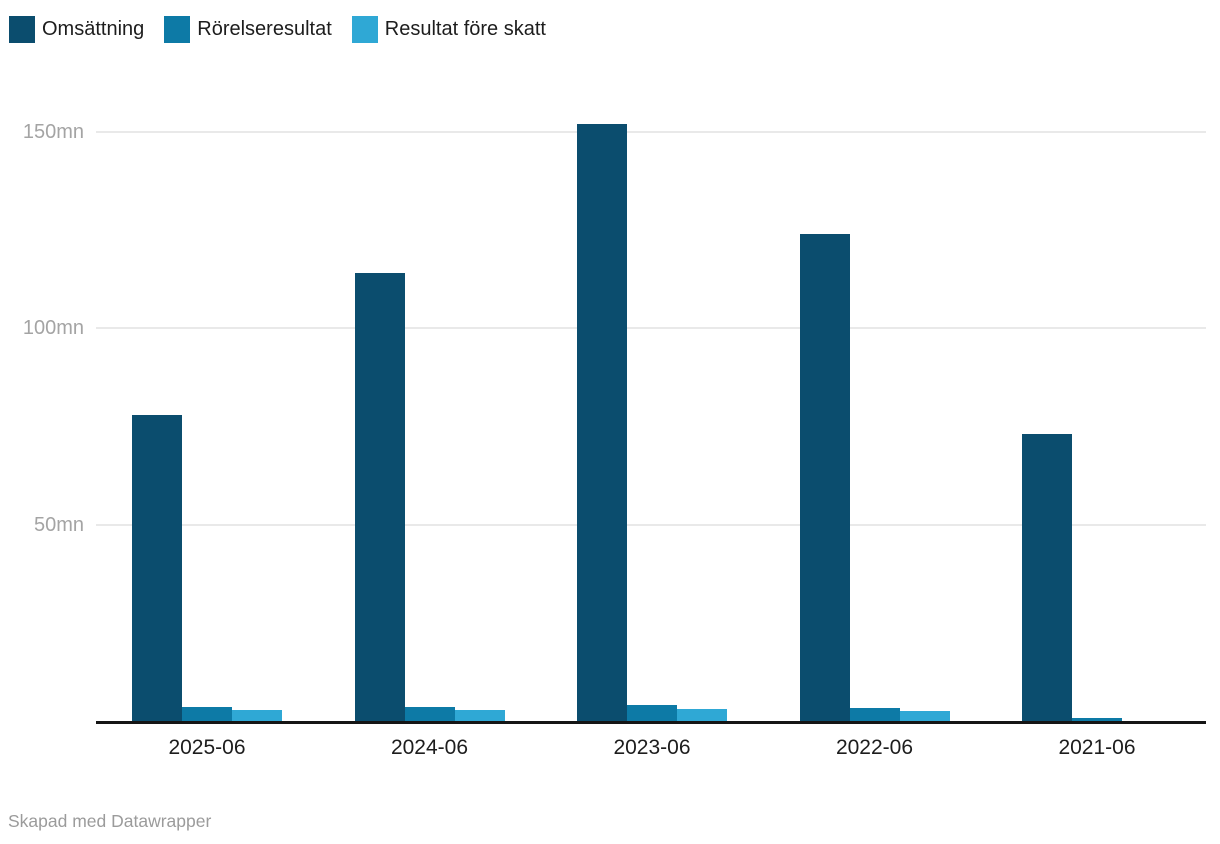 Image resolution: width=1220 pixels, height=844 pixels. I want to click on x-axis-tick-label: 2024-06, so click(429, 747).